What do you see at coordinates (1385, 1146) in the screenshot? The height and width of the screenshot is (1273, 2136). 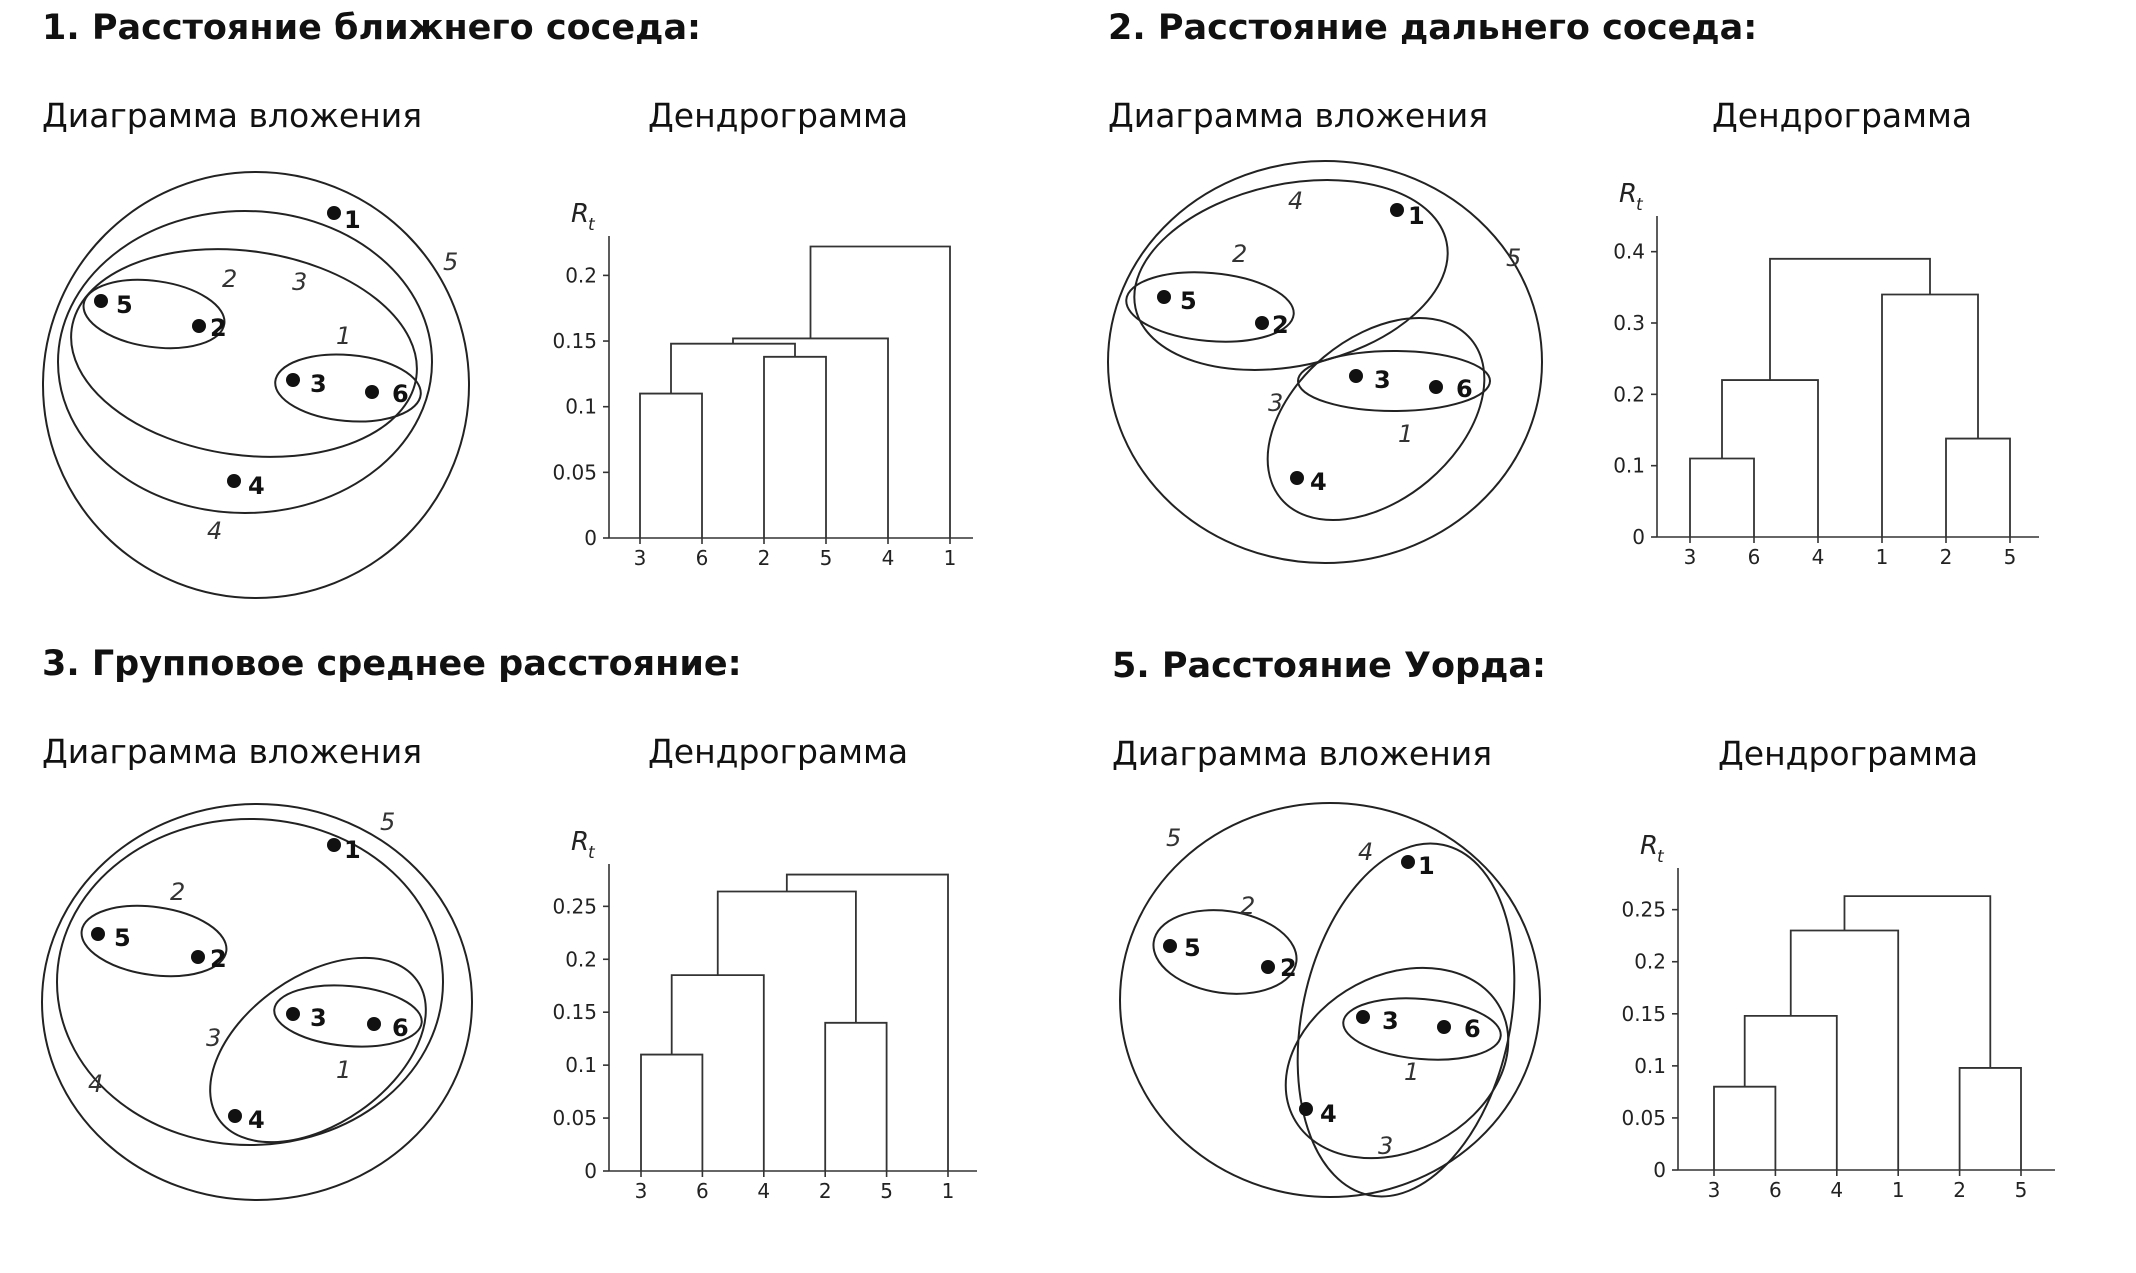 I see `ring-label-3: 3` at bounding box center [1385, 1146].